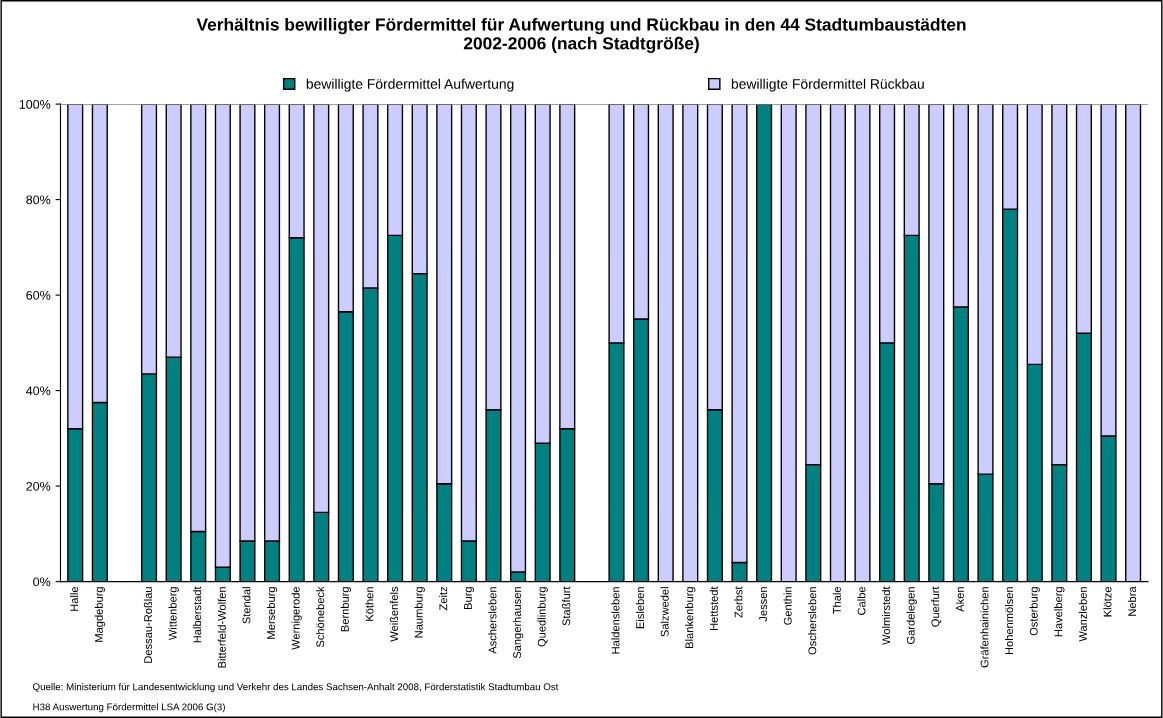  I want to click on x-tick-label: Staßfurt, so click(566, 606).